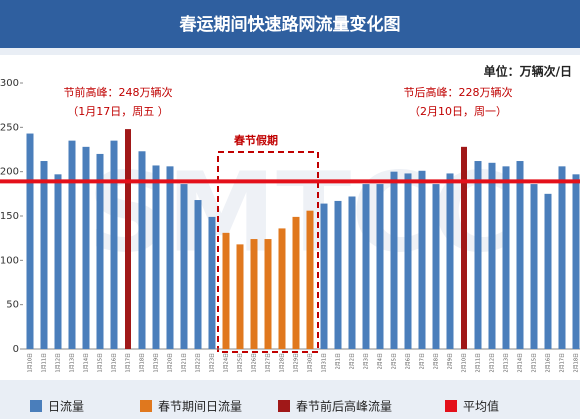 Image resolution: width=580 pixels, height=419 pixels. What do you see at coordinates (458, 111) in the screenshot?
I see `annotation: （2月10日，周一）` at bounding box center [458, 111].